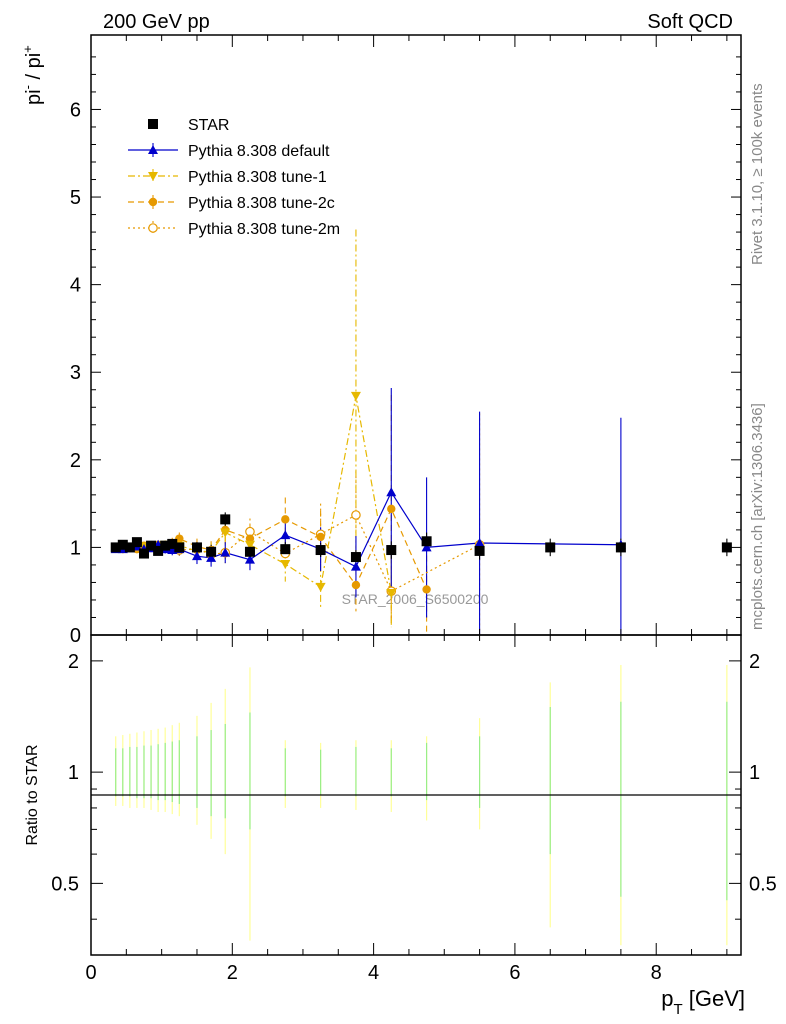 The image size is (786, 1024). Describe the element at coordinates (229, 151) in the screenshot. I see `legend-item-default: Pythia 8.308 default` at that location.